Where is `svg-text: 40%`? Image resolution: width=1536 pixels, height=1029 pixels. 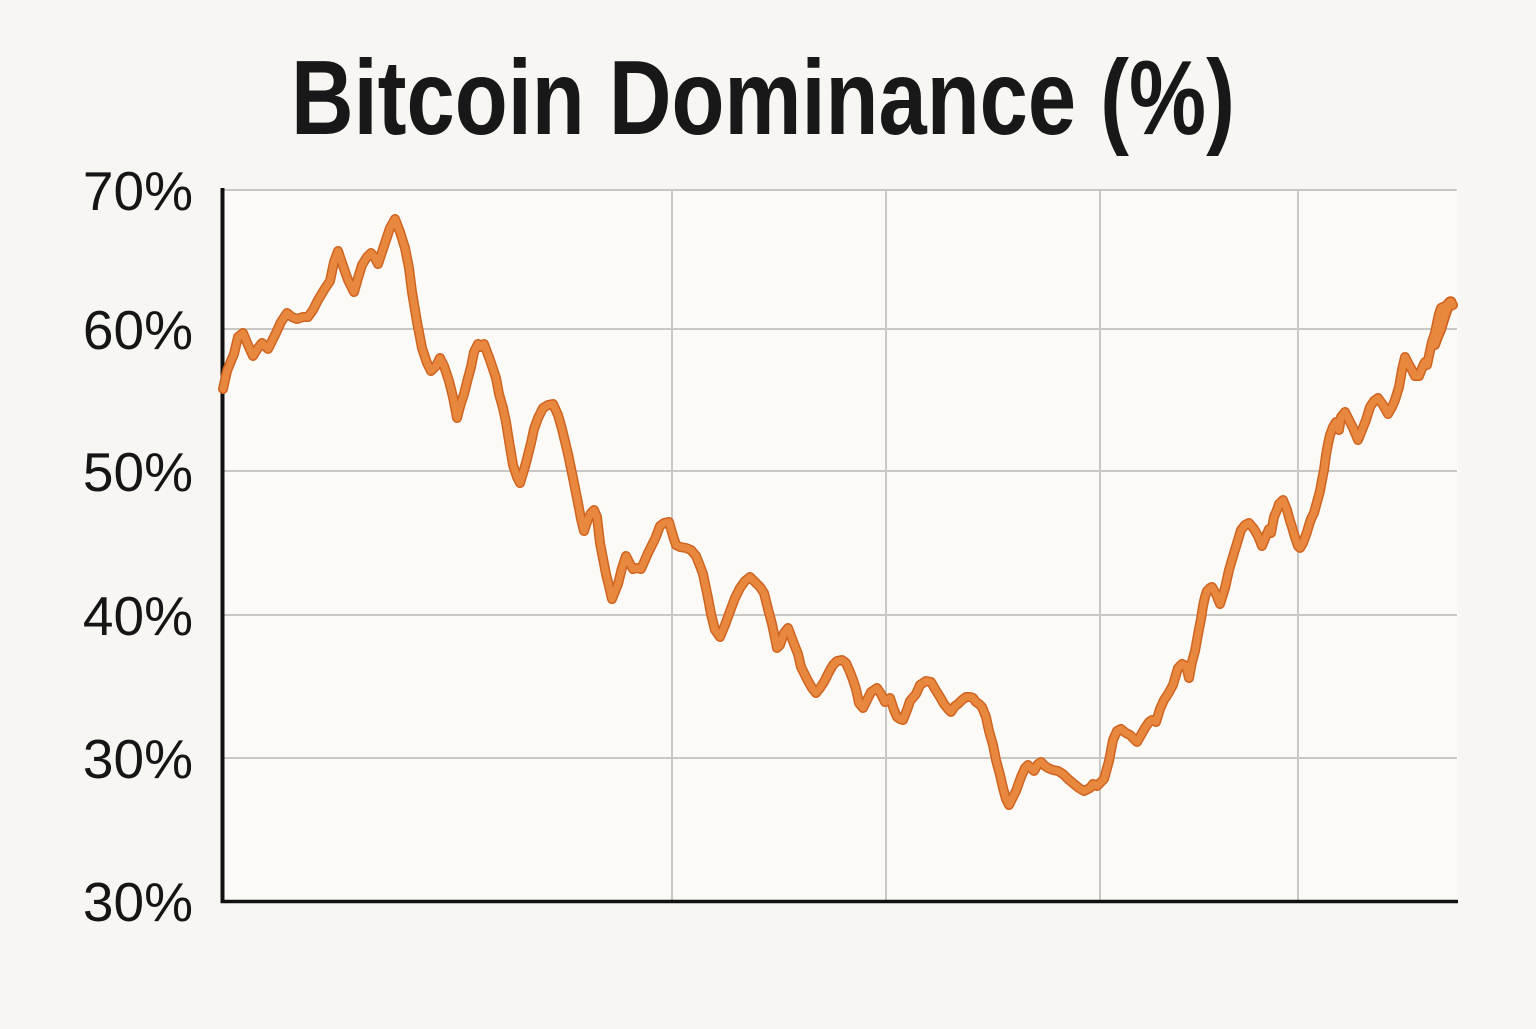 svg-text: 40% is located at coordinates (138, 616).